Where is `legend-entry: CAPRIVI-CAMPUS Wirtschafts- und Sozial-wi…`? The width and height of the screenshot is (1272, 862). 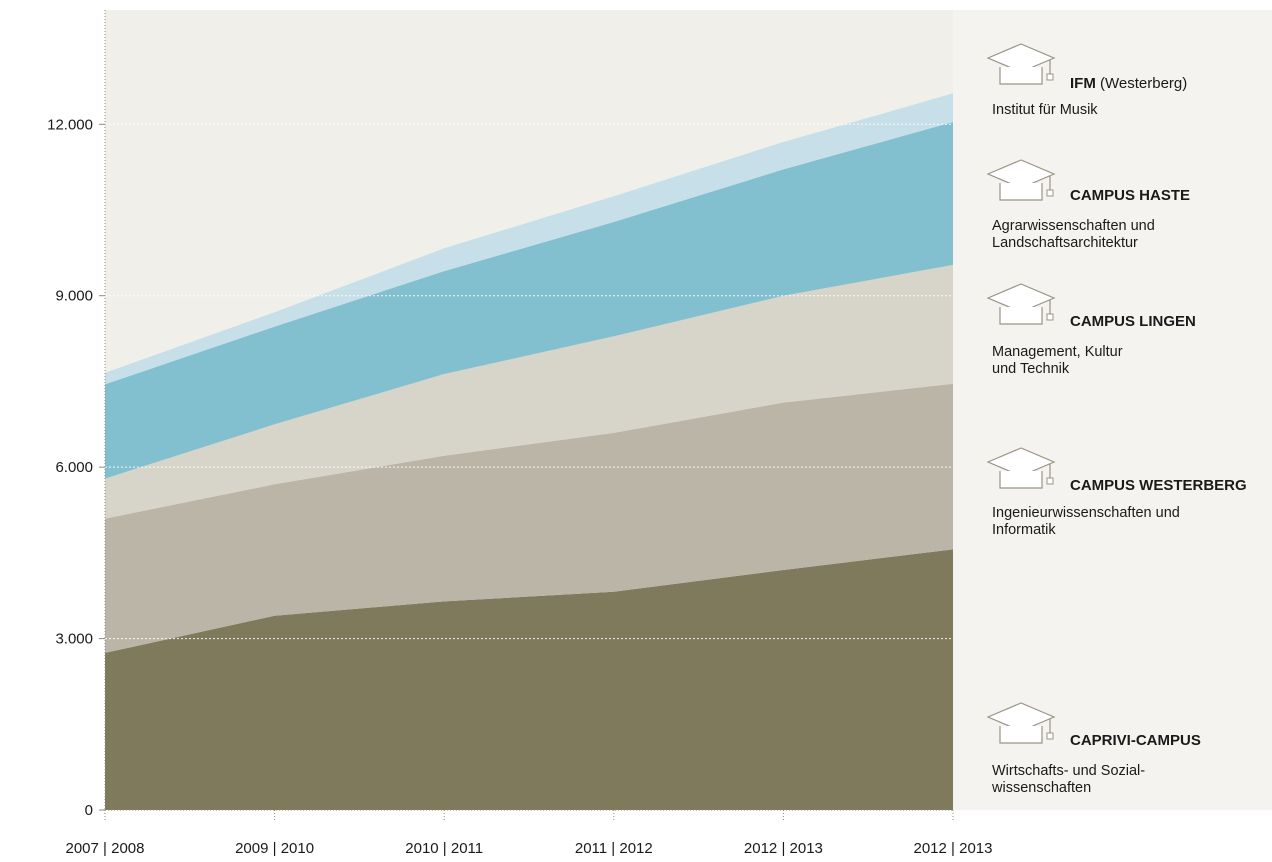
legend-entry: CAPRIVI-CAMPUS Wirtschafts- und Sozial-wi… is located at coordinates (1093, 749).